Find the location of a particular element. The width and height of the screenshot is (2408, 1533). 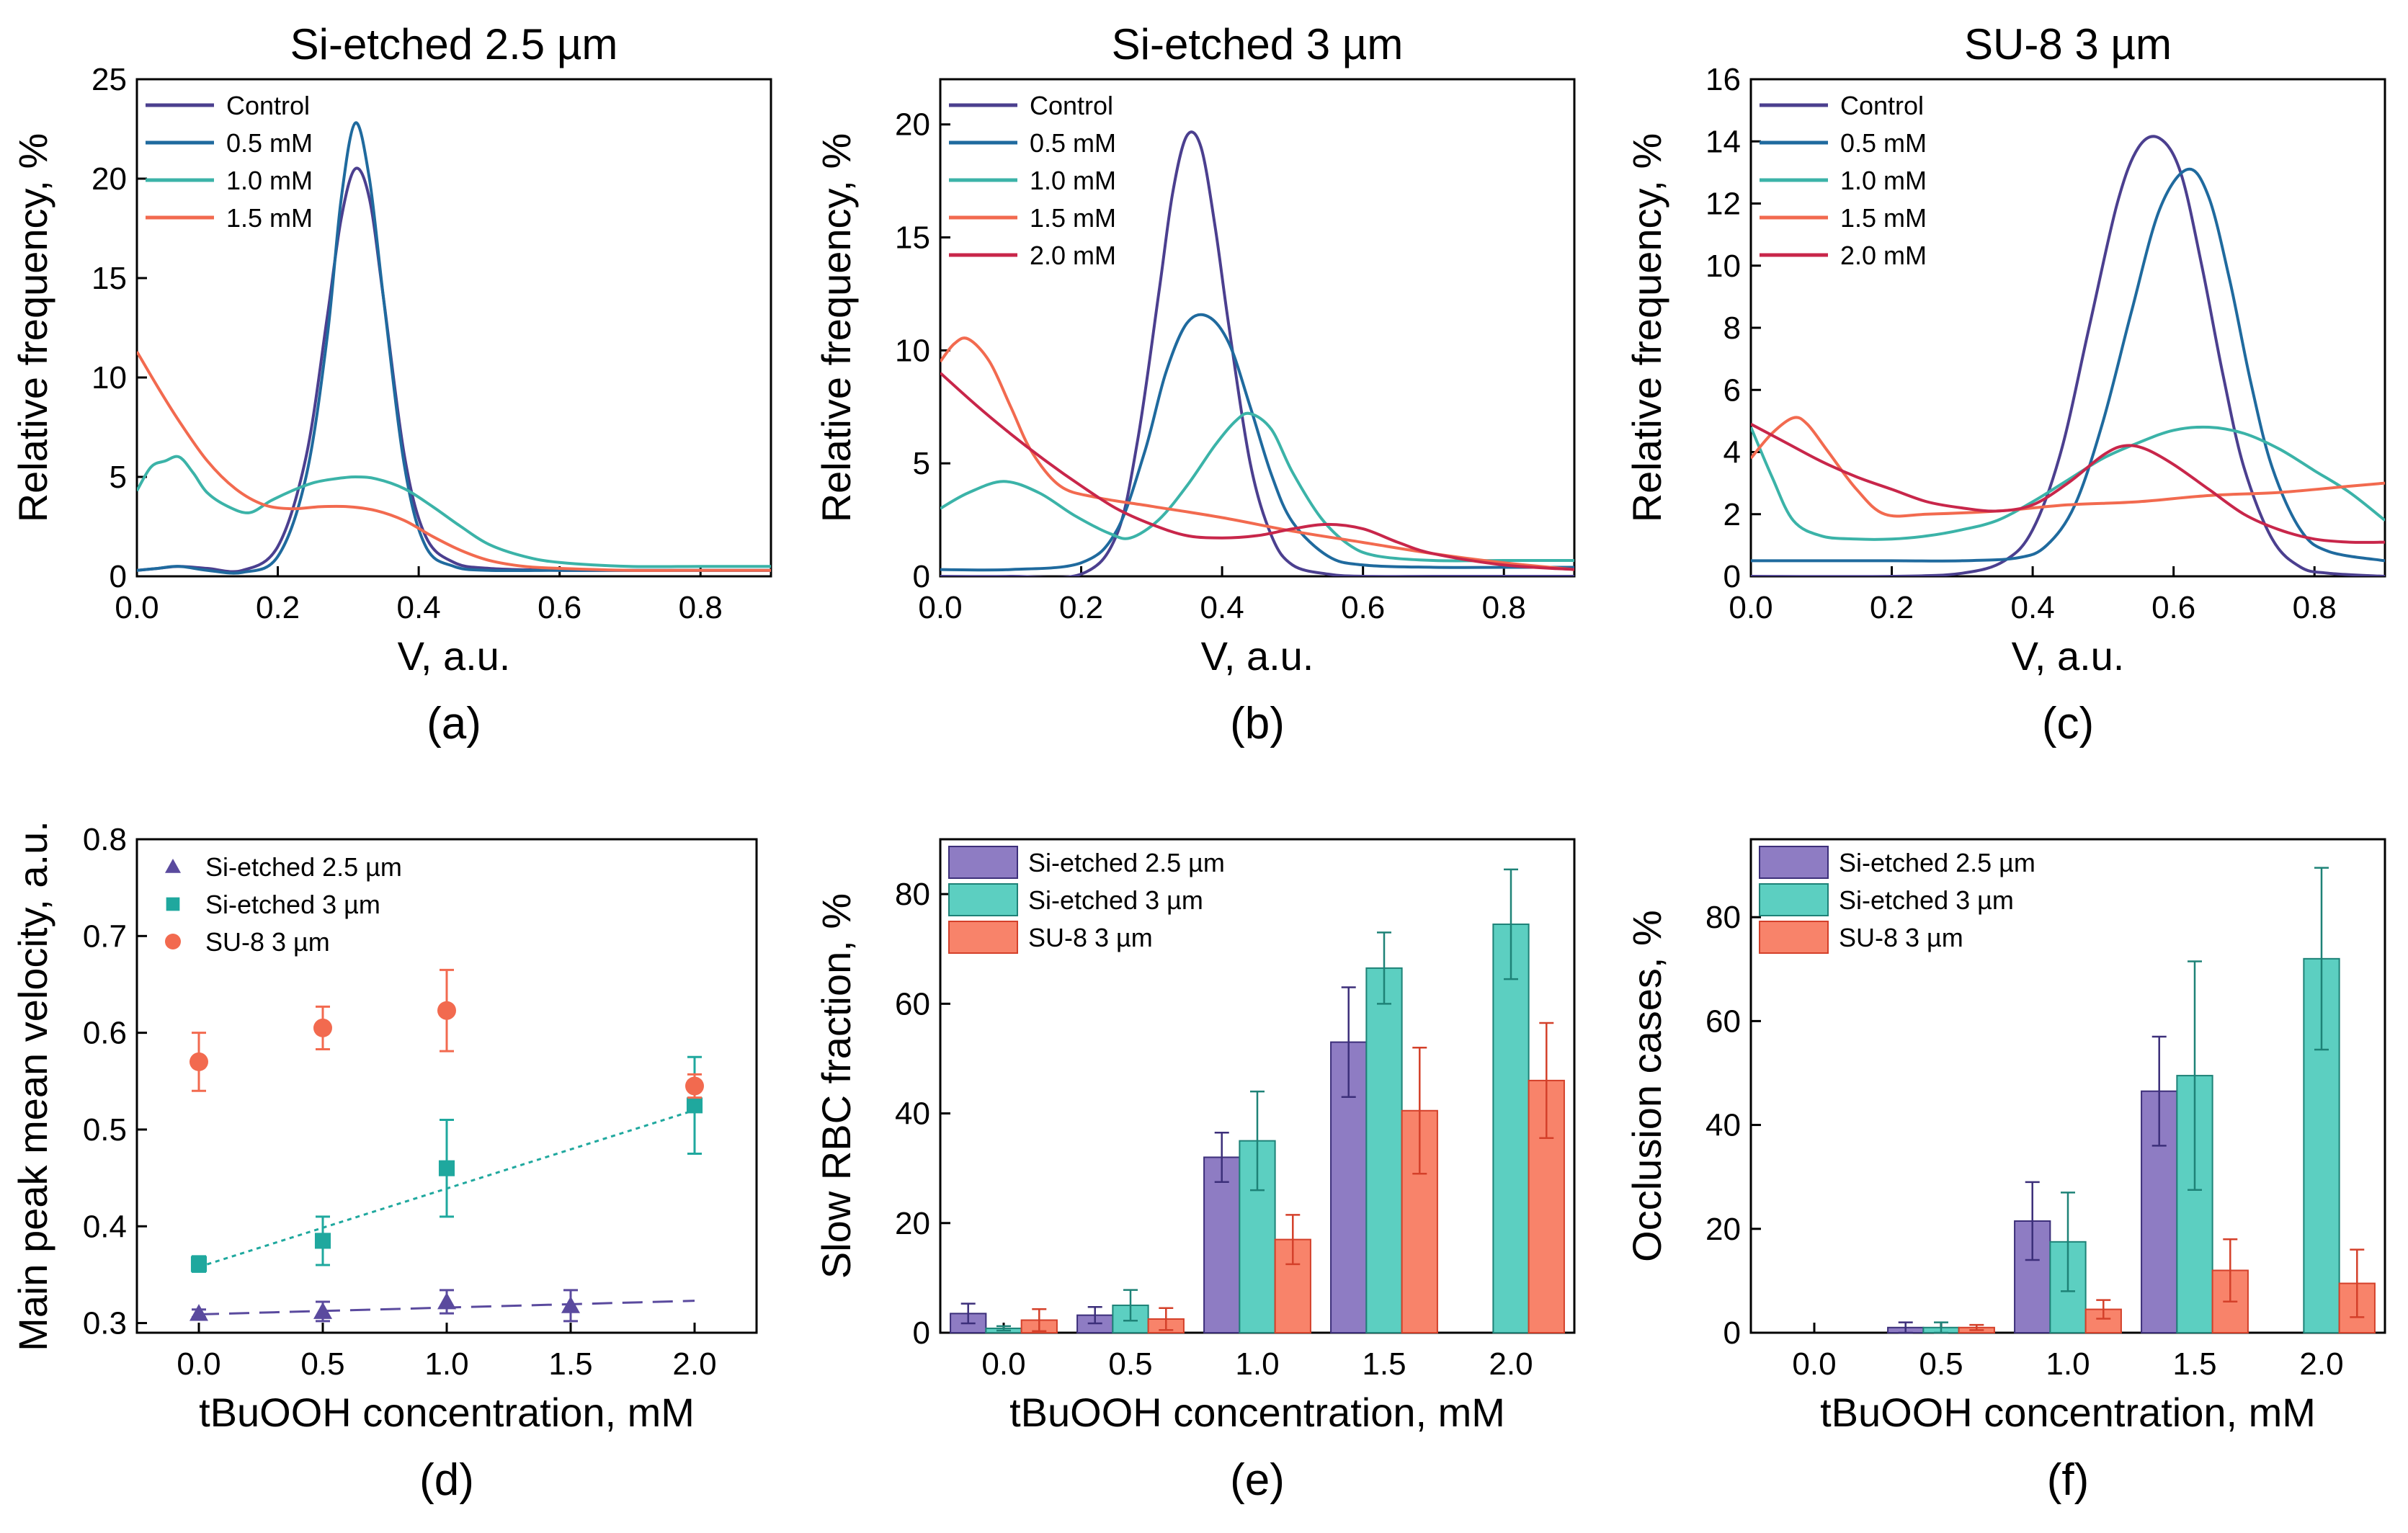

panel-label: (e) is located at coordinates (1257, 1480).